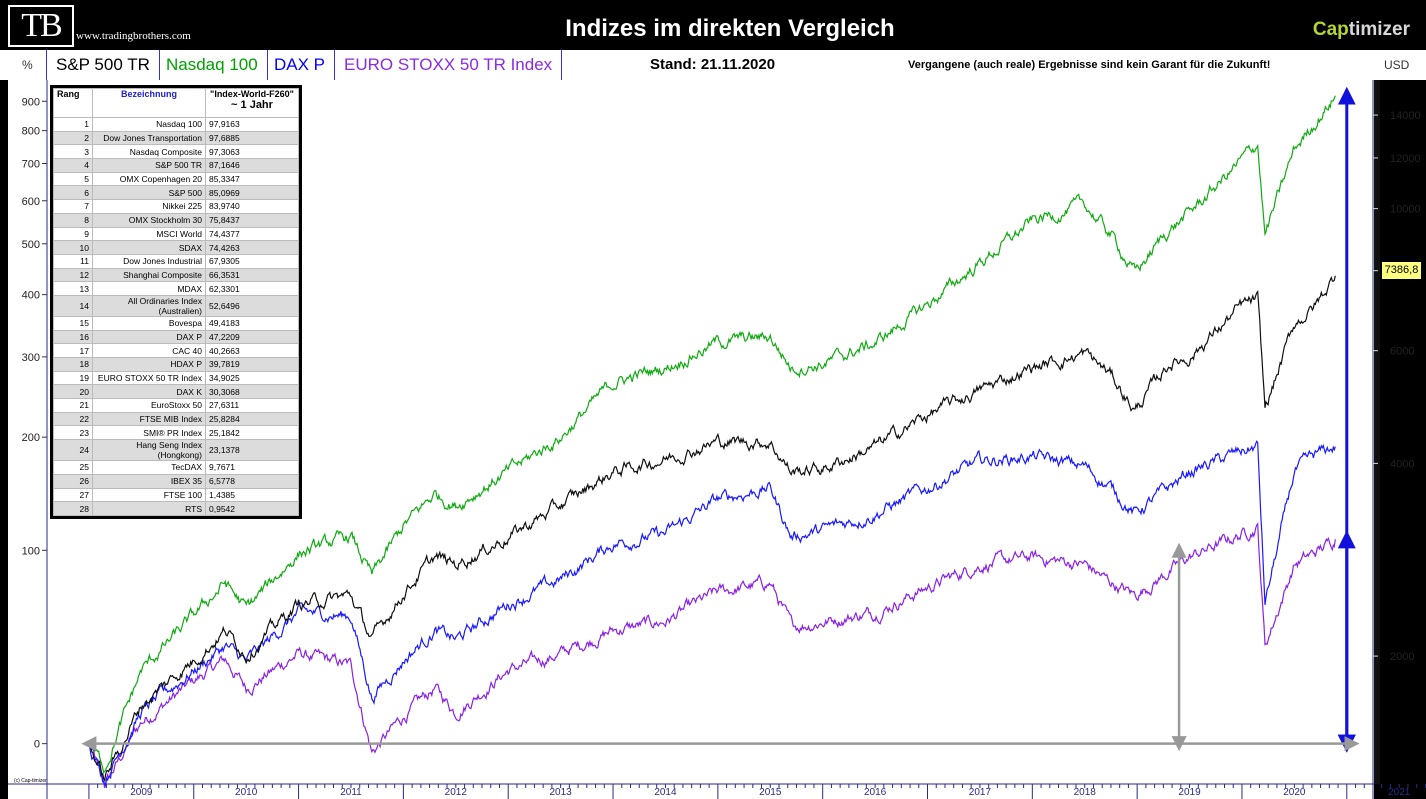 This screenshot has width=1426, height=799. I want to click on table-row: 10 SDAX 74,4263, so click(176, 247).